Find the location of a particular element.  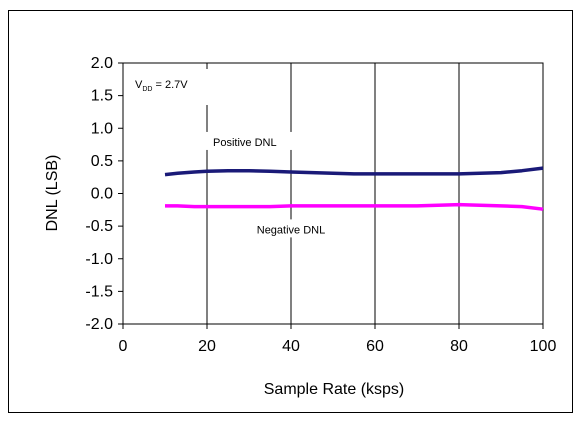

y-tick-label-7: -1.5 is located at coordinates (99, 291).